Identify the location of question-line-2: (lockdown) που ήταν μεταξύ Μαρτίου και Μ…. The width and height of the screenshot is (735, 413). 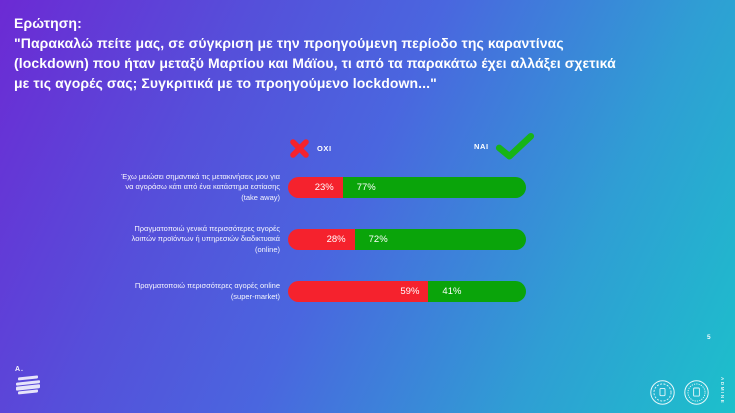
(315, 63).